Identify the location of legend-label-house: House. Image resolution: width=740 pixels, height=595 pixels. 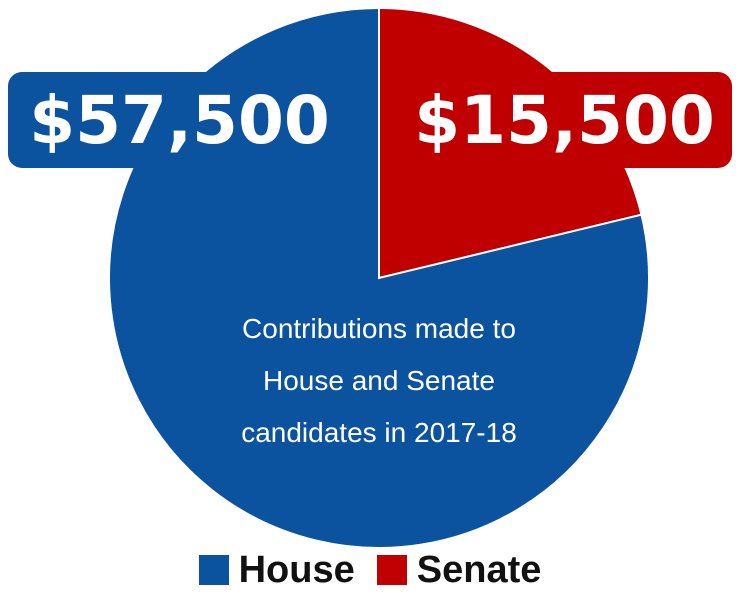
(296, 570).